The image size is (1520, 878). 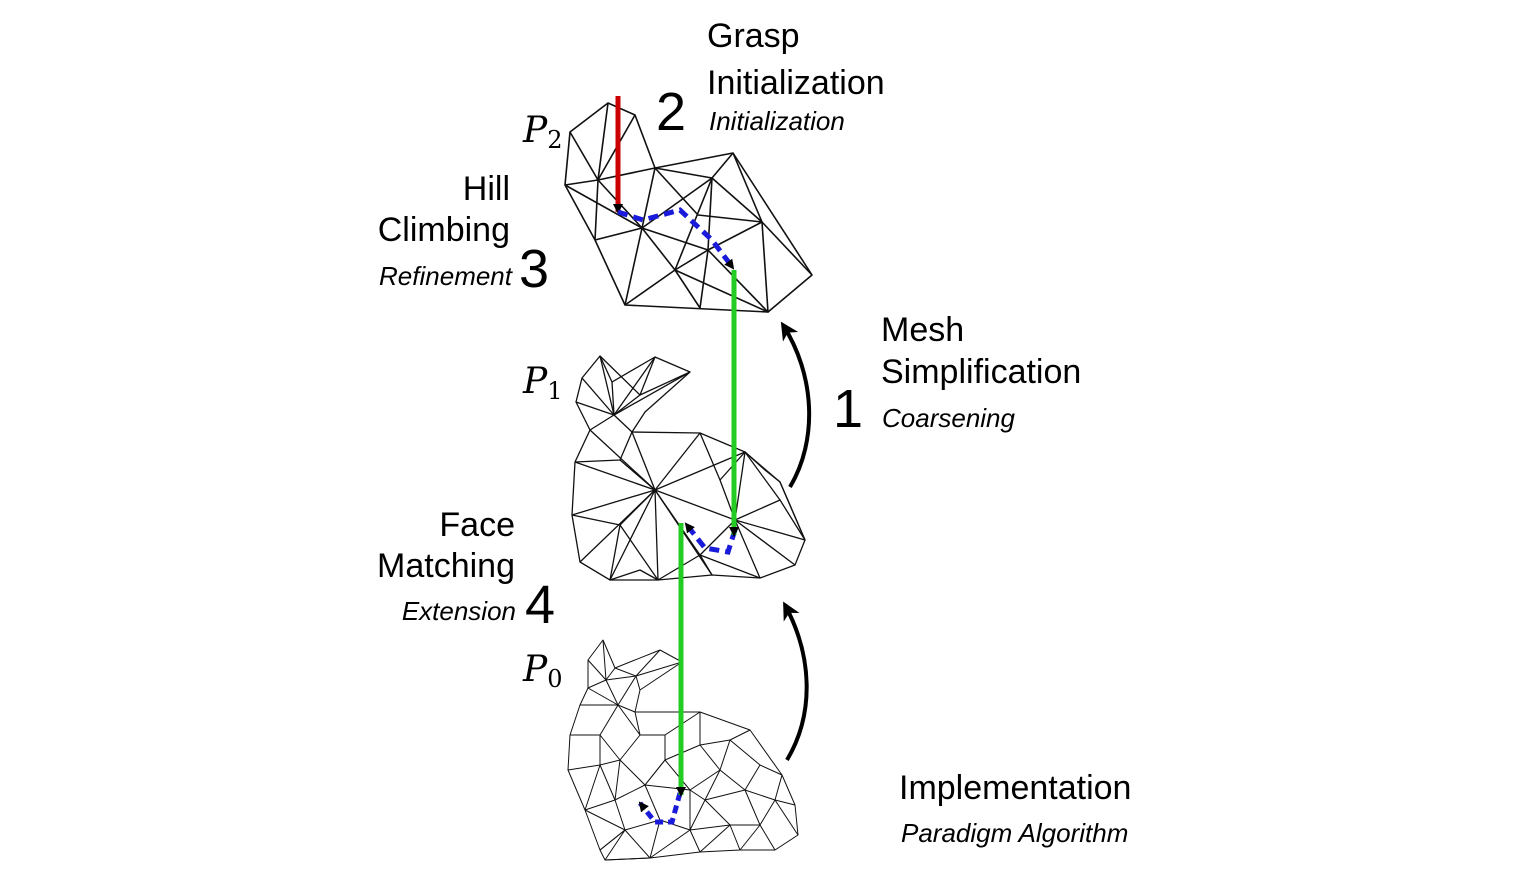 I want to click on hill-climb-path-p0, so click(x=660, y=808).